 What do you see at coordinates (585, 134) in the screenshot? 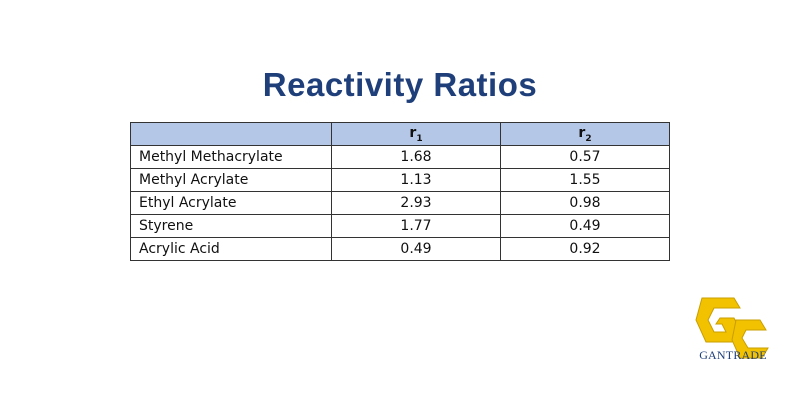
I see `header-r2: r2` at bounding box center [585, 134].